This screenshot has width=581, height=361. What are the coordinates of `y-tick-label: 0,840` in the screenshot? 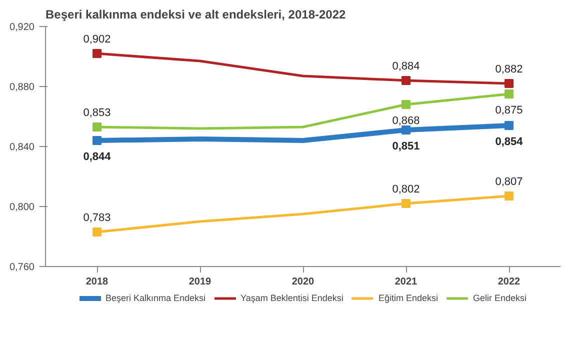 It's located at (22, 147).